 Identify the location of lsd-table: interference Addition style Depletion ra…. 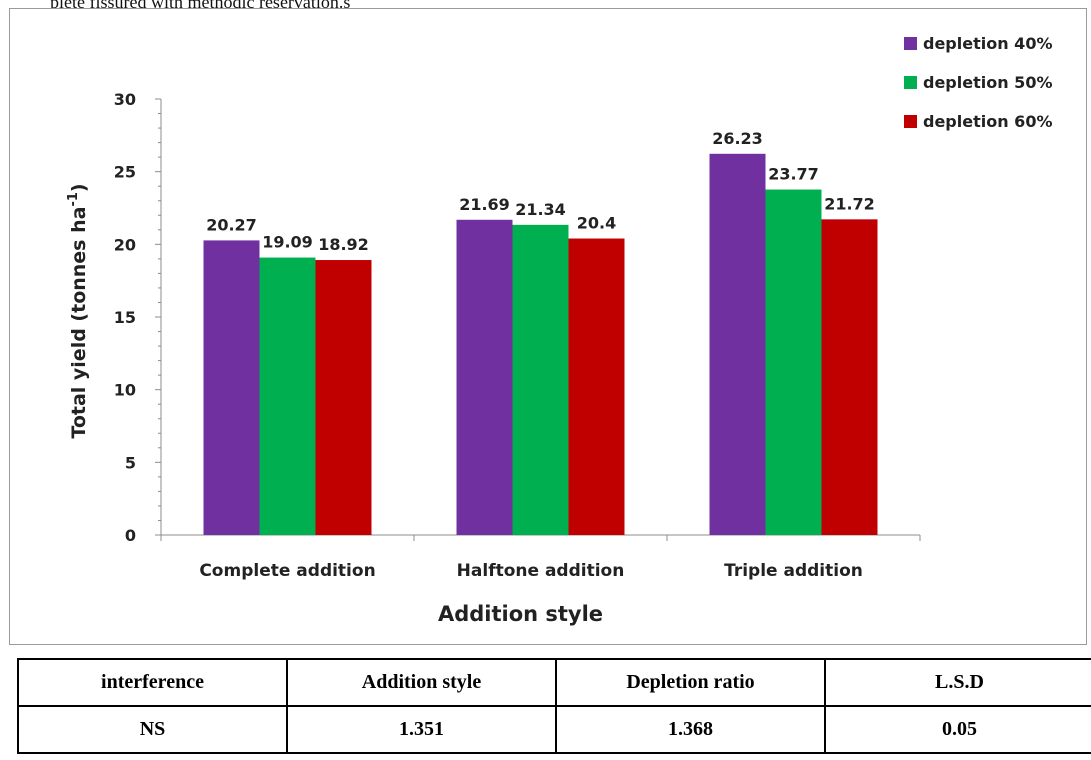
(554, 706).